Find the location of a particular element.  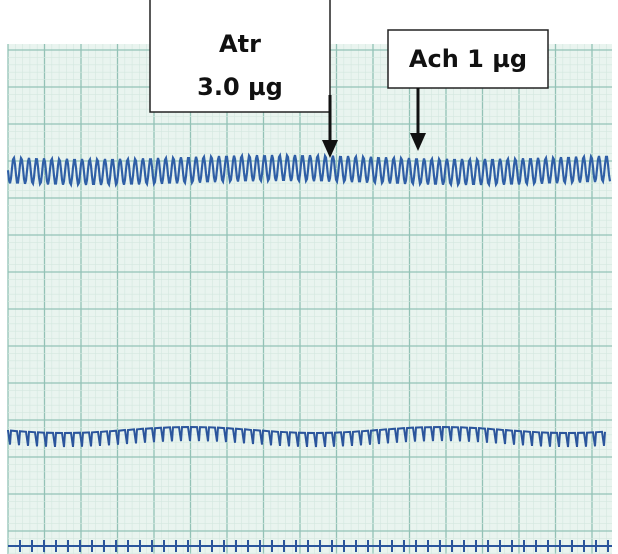

label-text: 3.0 µg is located at coordinates (240, 87).